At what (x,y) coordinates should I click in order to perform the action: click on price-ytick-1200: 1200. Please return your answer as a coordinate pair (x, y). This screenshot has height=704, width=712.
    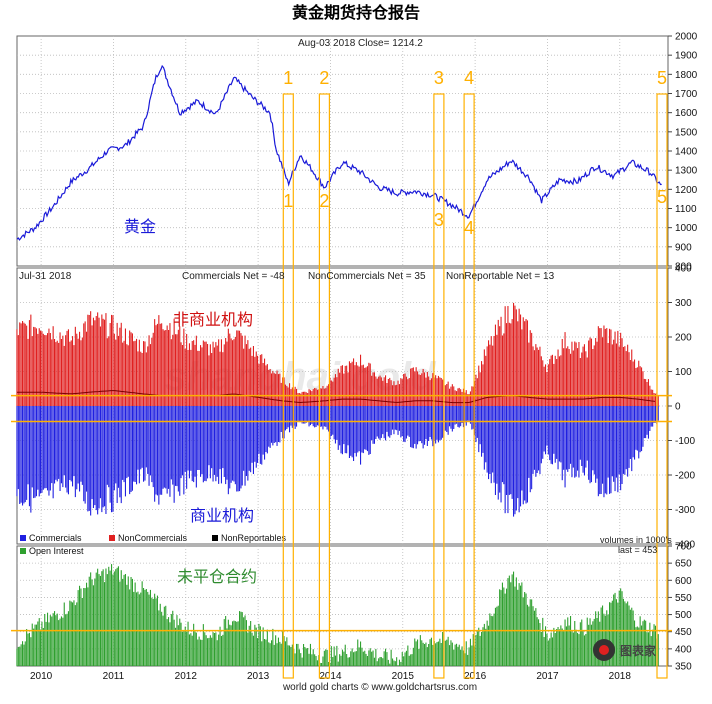
    Looking at the image, I should click on (686, 190).